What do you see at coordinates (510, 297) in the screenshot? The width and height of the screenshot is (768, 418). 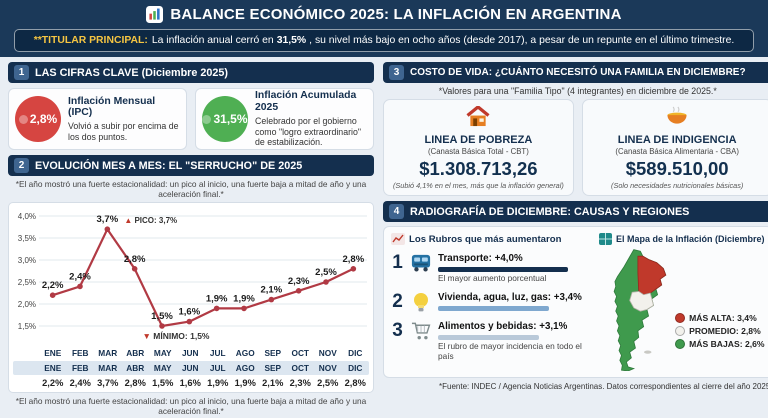 I see `rubro-label: Vivienda, agua, luz, gas: +3,4%` at bounding box center [510, 297].